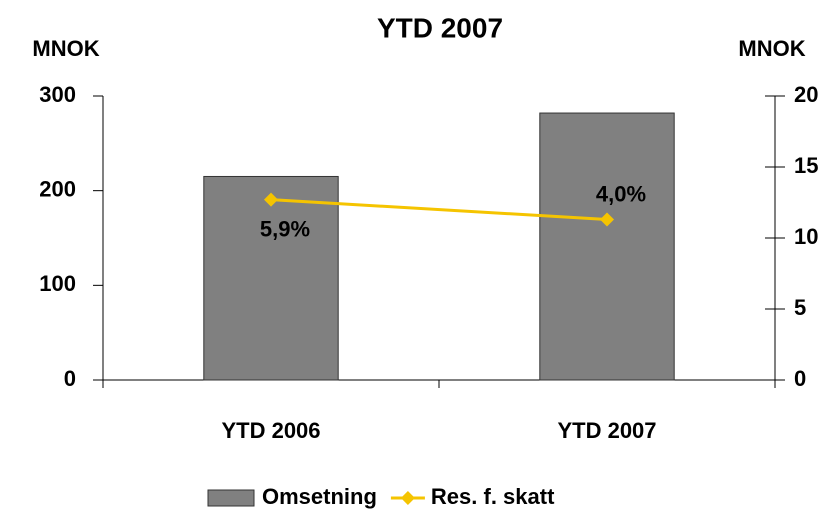  I want to click on x-tick-label: YTD 2006, so click(270, 430).